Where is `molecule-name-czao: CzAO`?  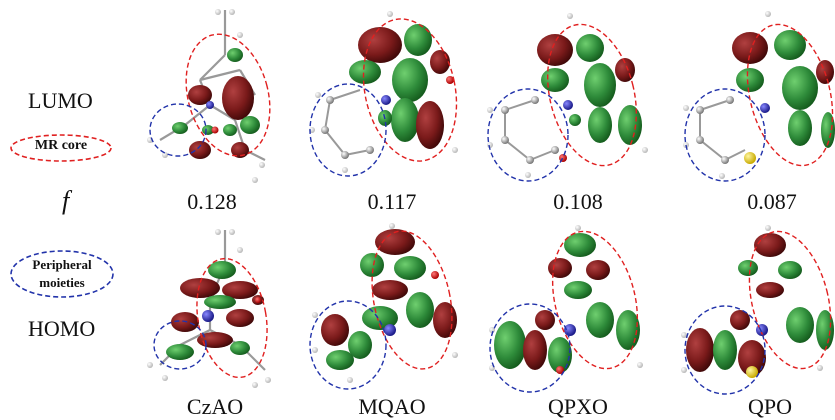 molecule-name-czao: CzAO is located at coordinates (215, 406).